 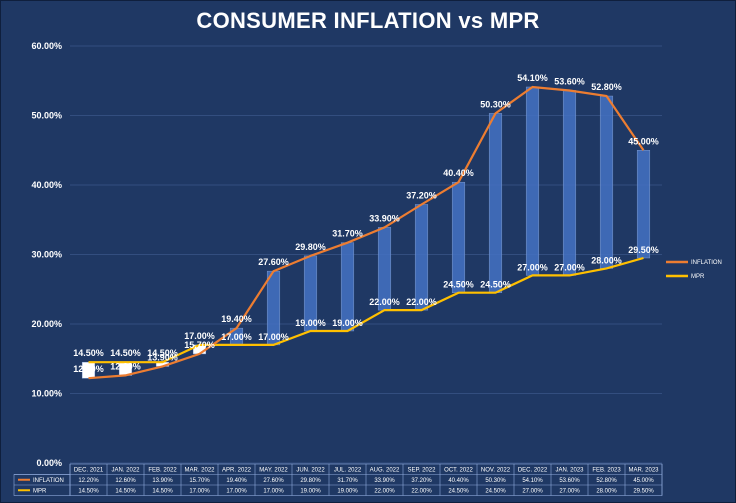 What do you see at coordinates (422, 471) in the screenshot?
I see `table-category-cell: SEP. 2022` at bounding box center [422, 471].